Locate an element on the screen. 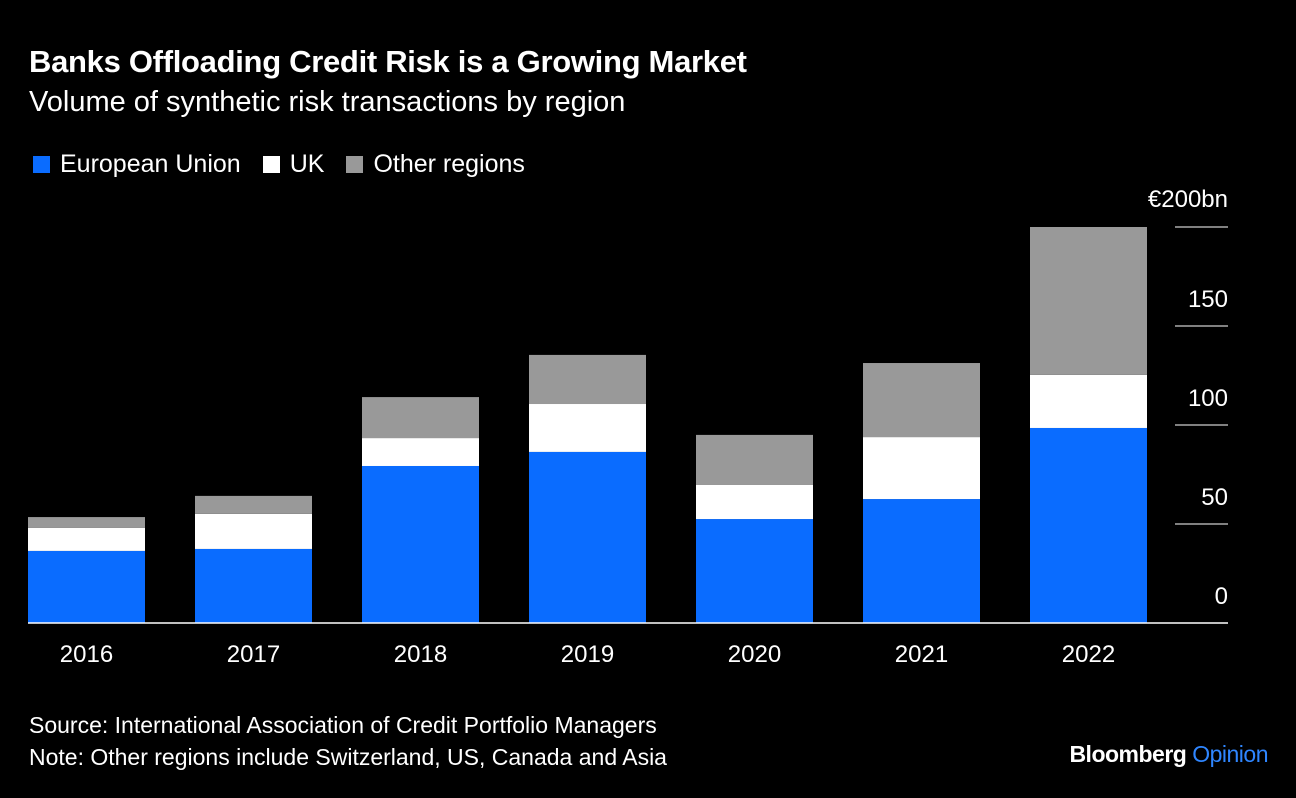 Image resolution: width=1296 pixels, height=798 pixels. legend-swatch-other is located at coordinates (355, 164).